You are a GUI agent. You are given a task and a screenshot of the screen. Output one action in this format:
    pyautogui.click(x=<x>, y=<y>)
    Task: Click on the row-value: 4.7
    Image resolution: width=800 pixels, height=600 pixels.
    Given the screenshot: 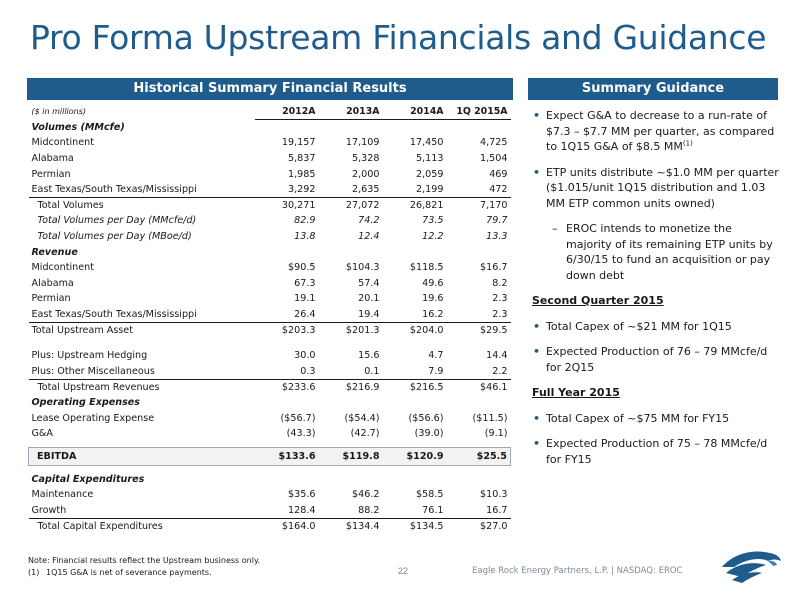 What is the action you would take?
    pyautogui.click(x=436, y=356)
    